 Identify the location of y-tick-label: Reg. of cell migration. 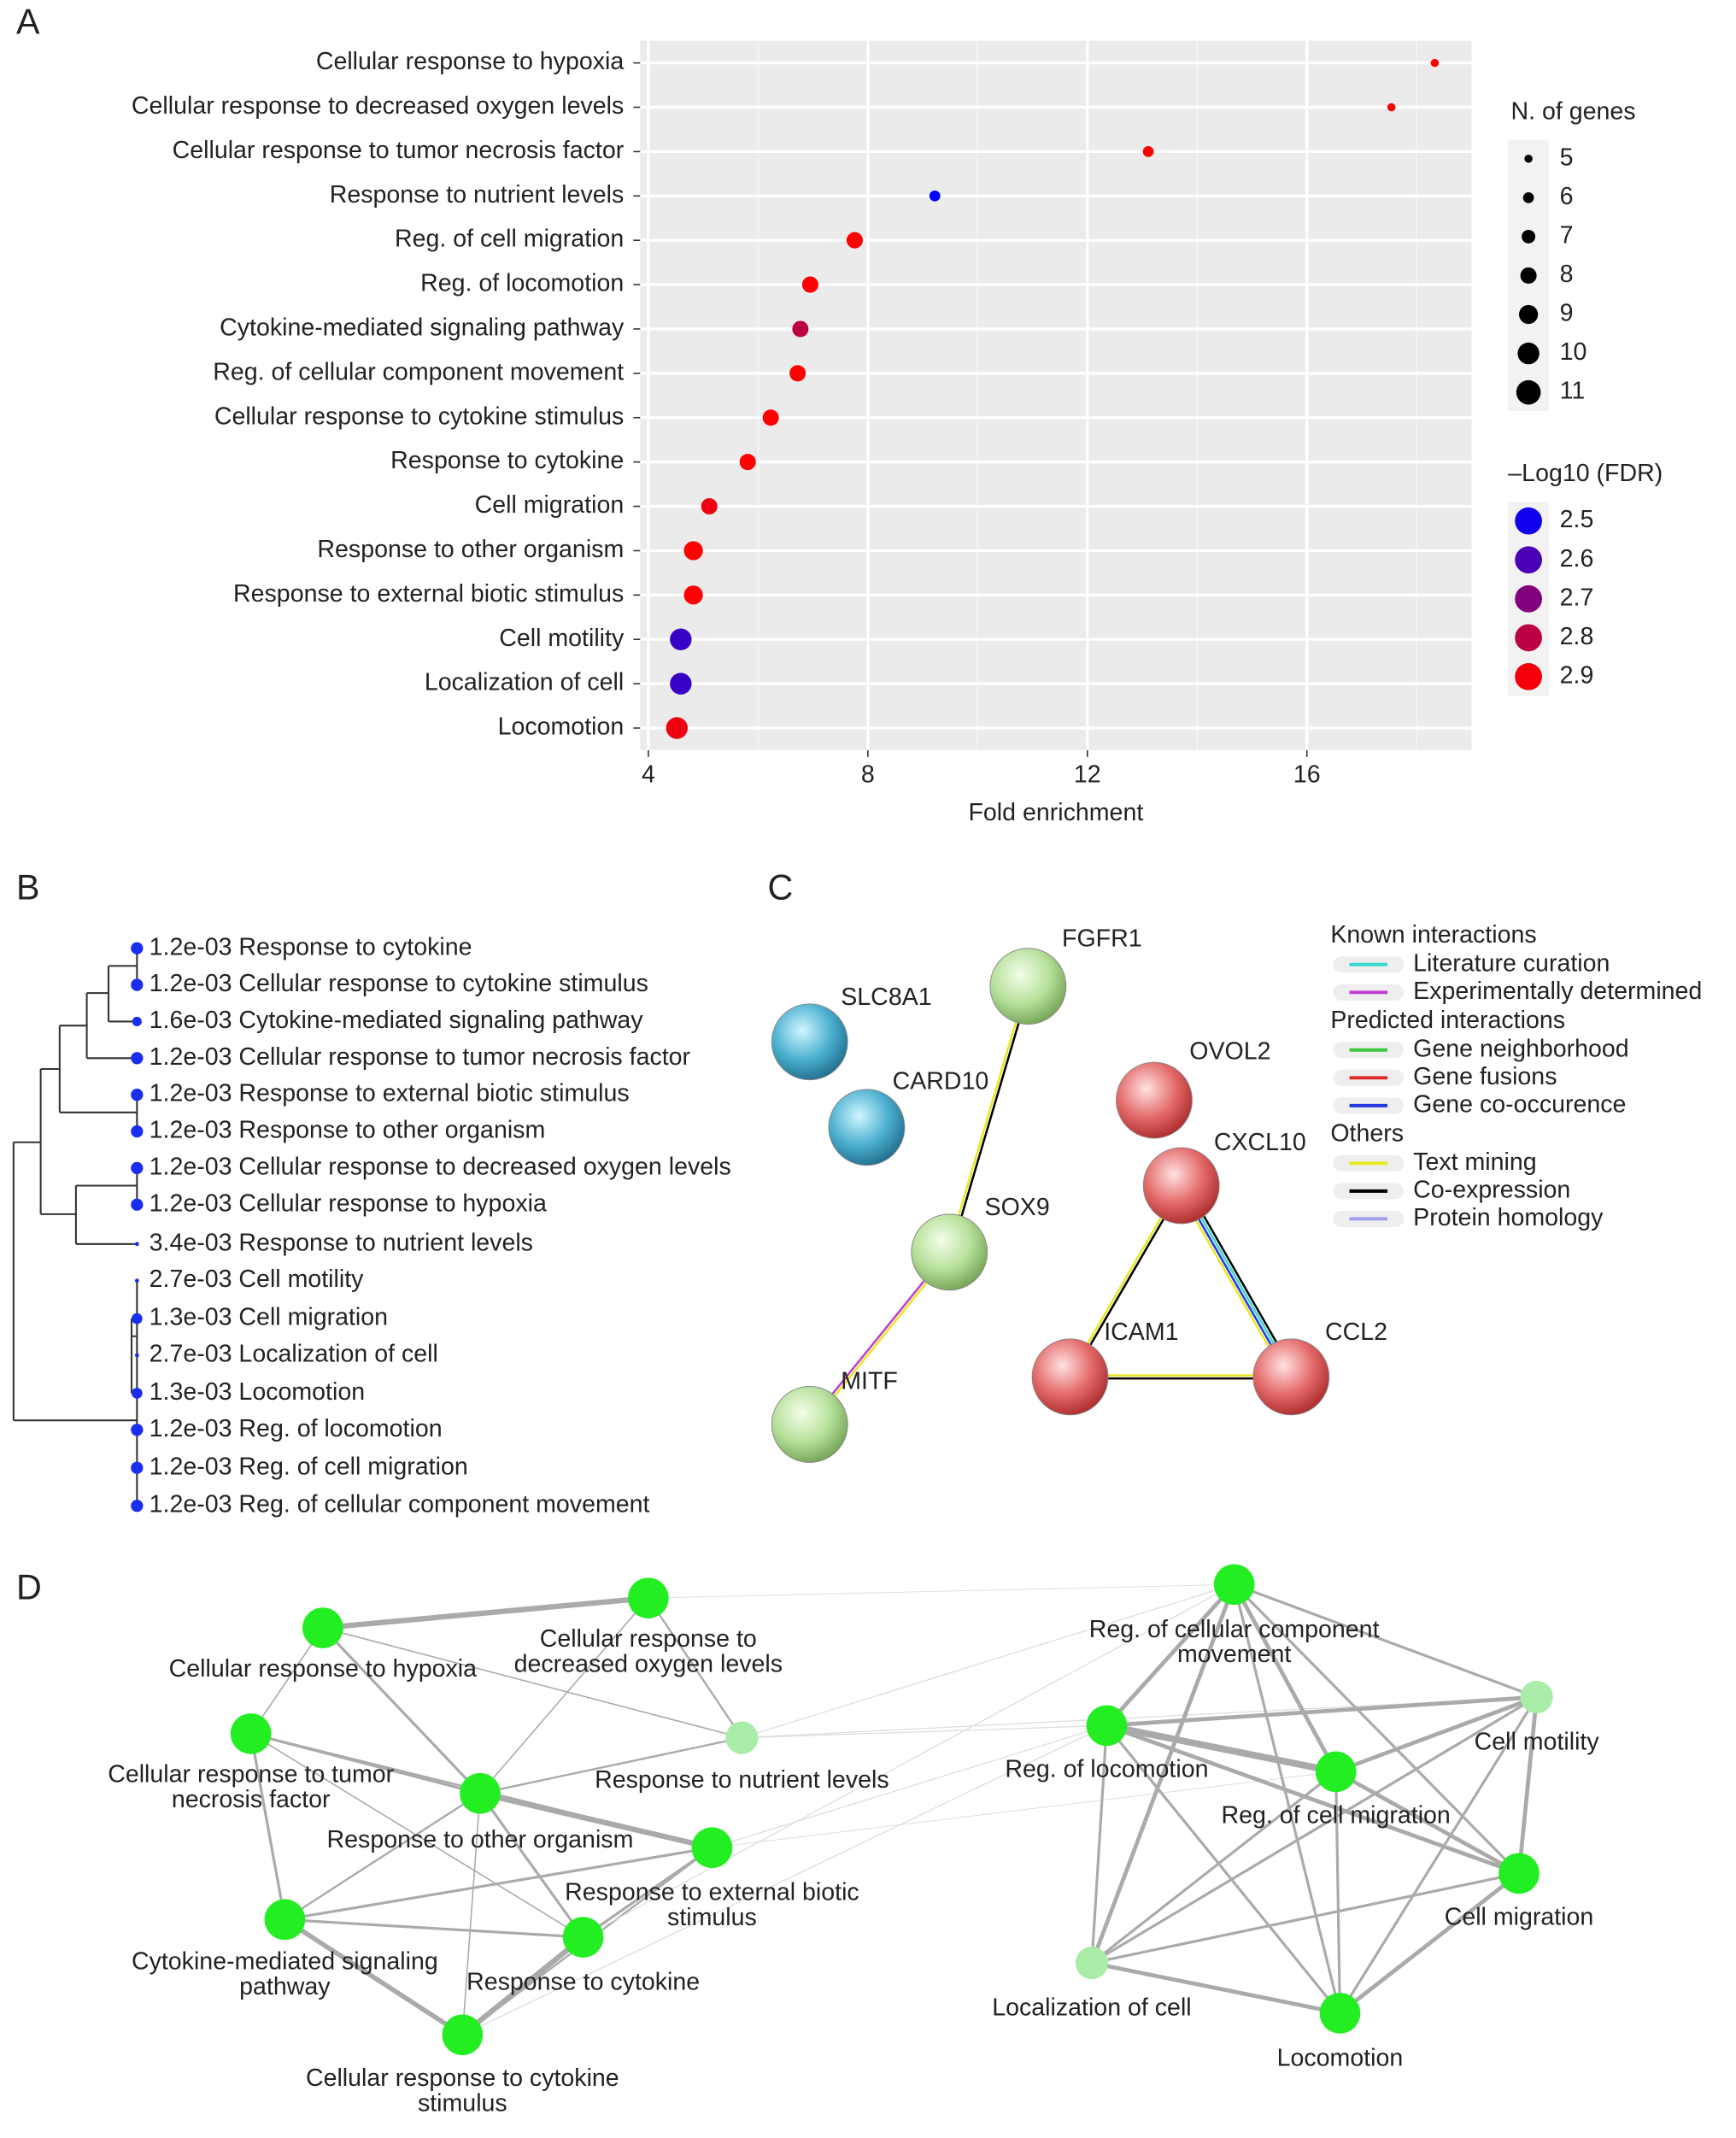
(510, 239).